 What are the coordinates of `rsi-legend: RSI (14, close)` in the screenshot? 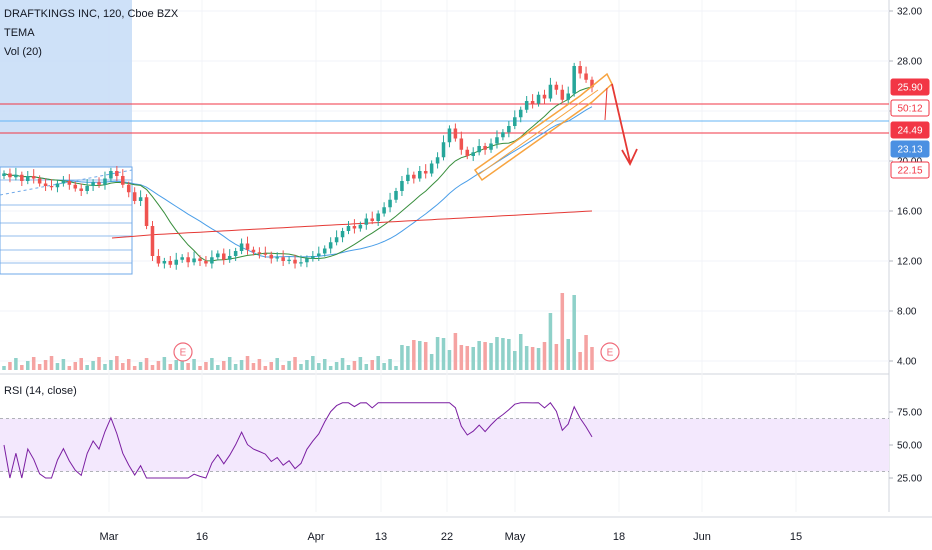 It's located at (40, 391).